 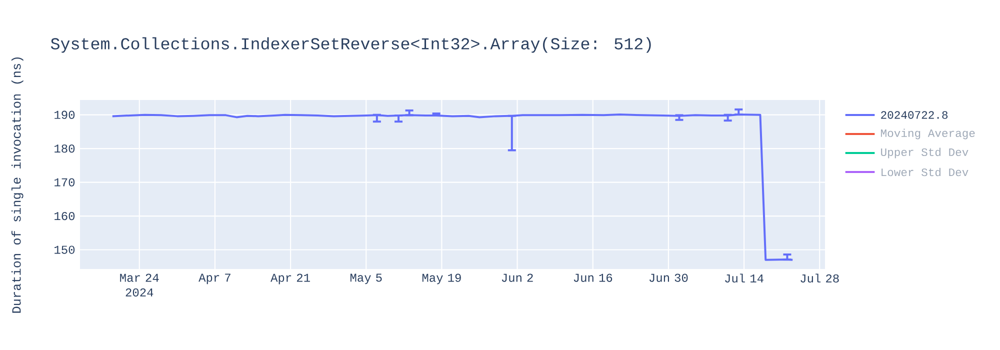 What do you see at coordinates (924, 153) in the screenshot?
I see `legend-label: Upper Std Dev` at bounding box center [924, 153].